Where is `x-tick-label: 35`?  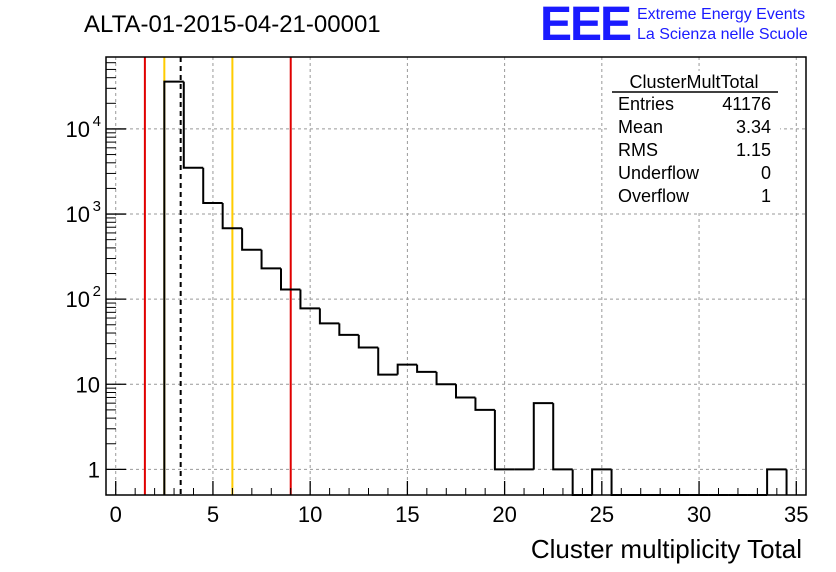 x-tick-label: 35 is located at coordinates (796, 514).